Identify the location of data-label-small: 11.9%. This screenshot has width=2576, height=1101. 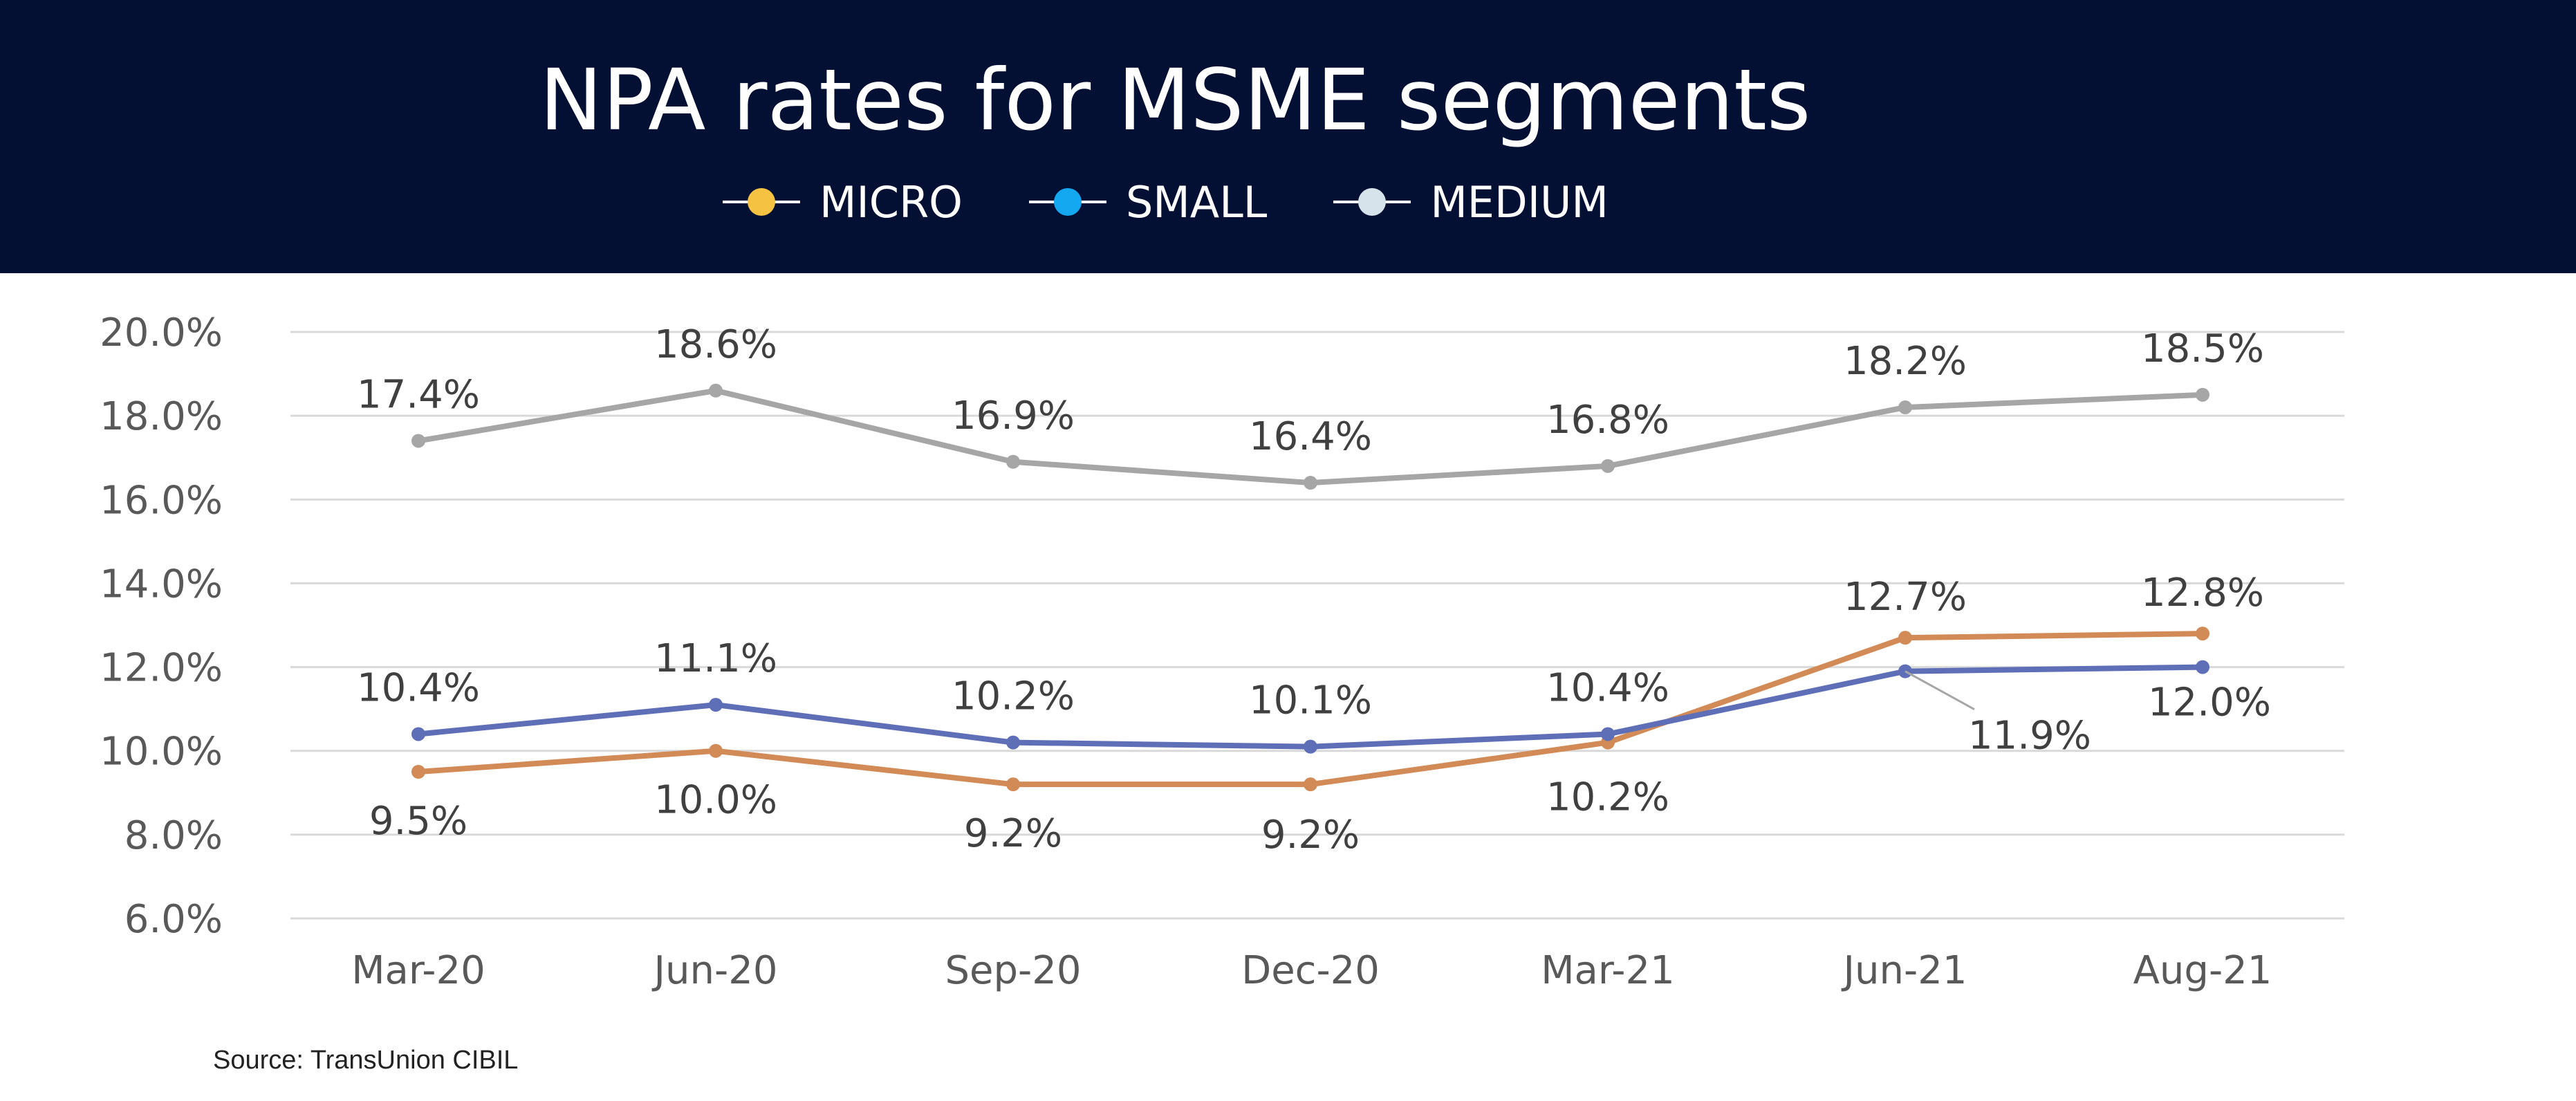
(2030, 736).